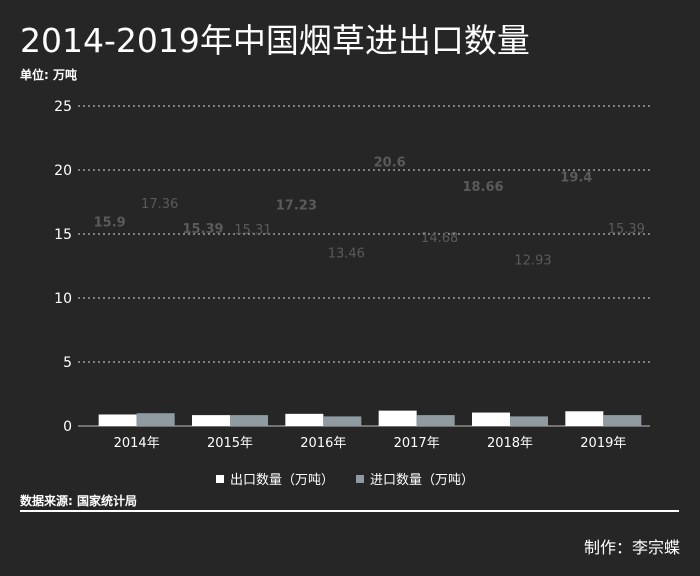 Image resolution: width=700 pixels, height=576 pixels. What do you see at coordinates (110, 222) in the screenshot?
I see `data-label-export: 15.9` at bounding box center [110, 222].